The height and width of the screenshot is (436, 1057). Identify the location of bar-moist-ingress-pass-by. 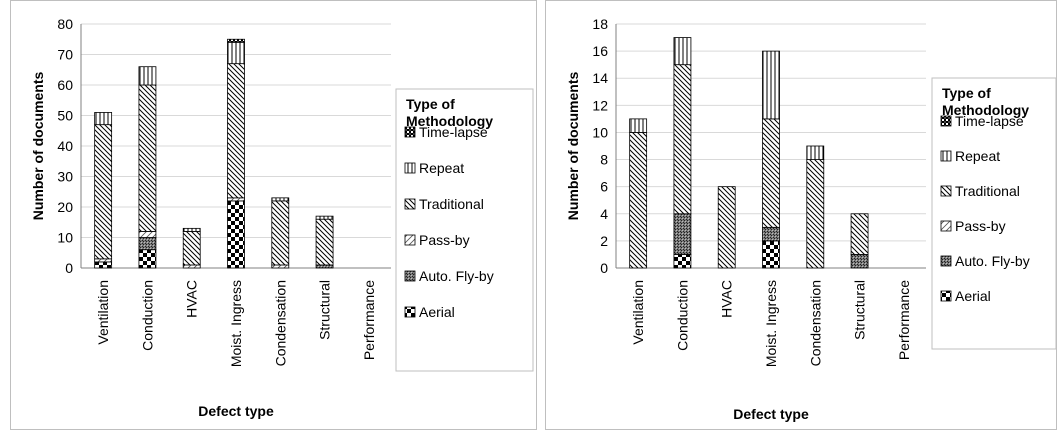
(236, 199).